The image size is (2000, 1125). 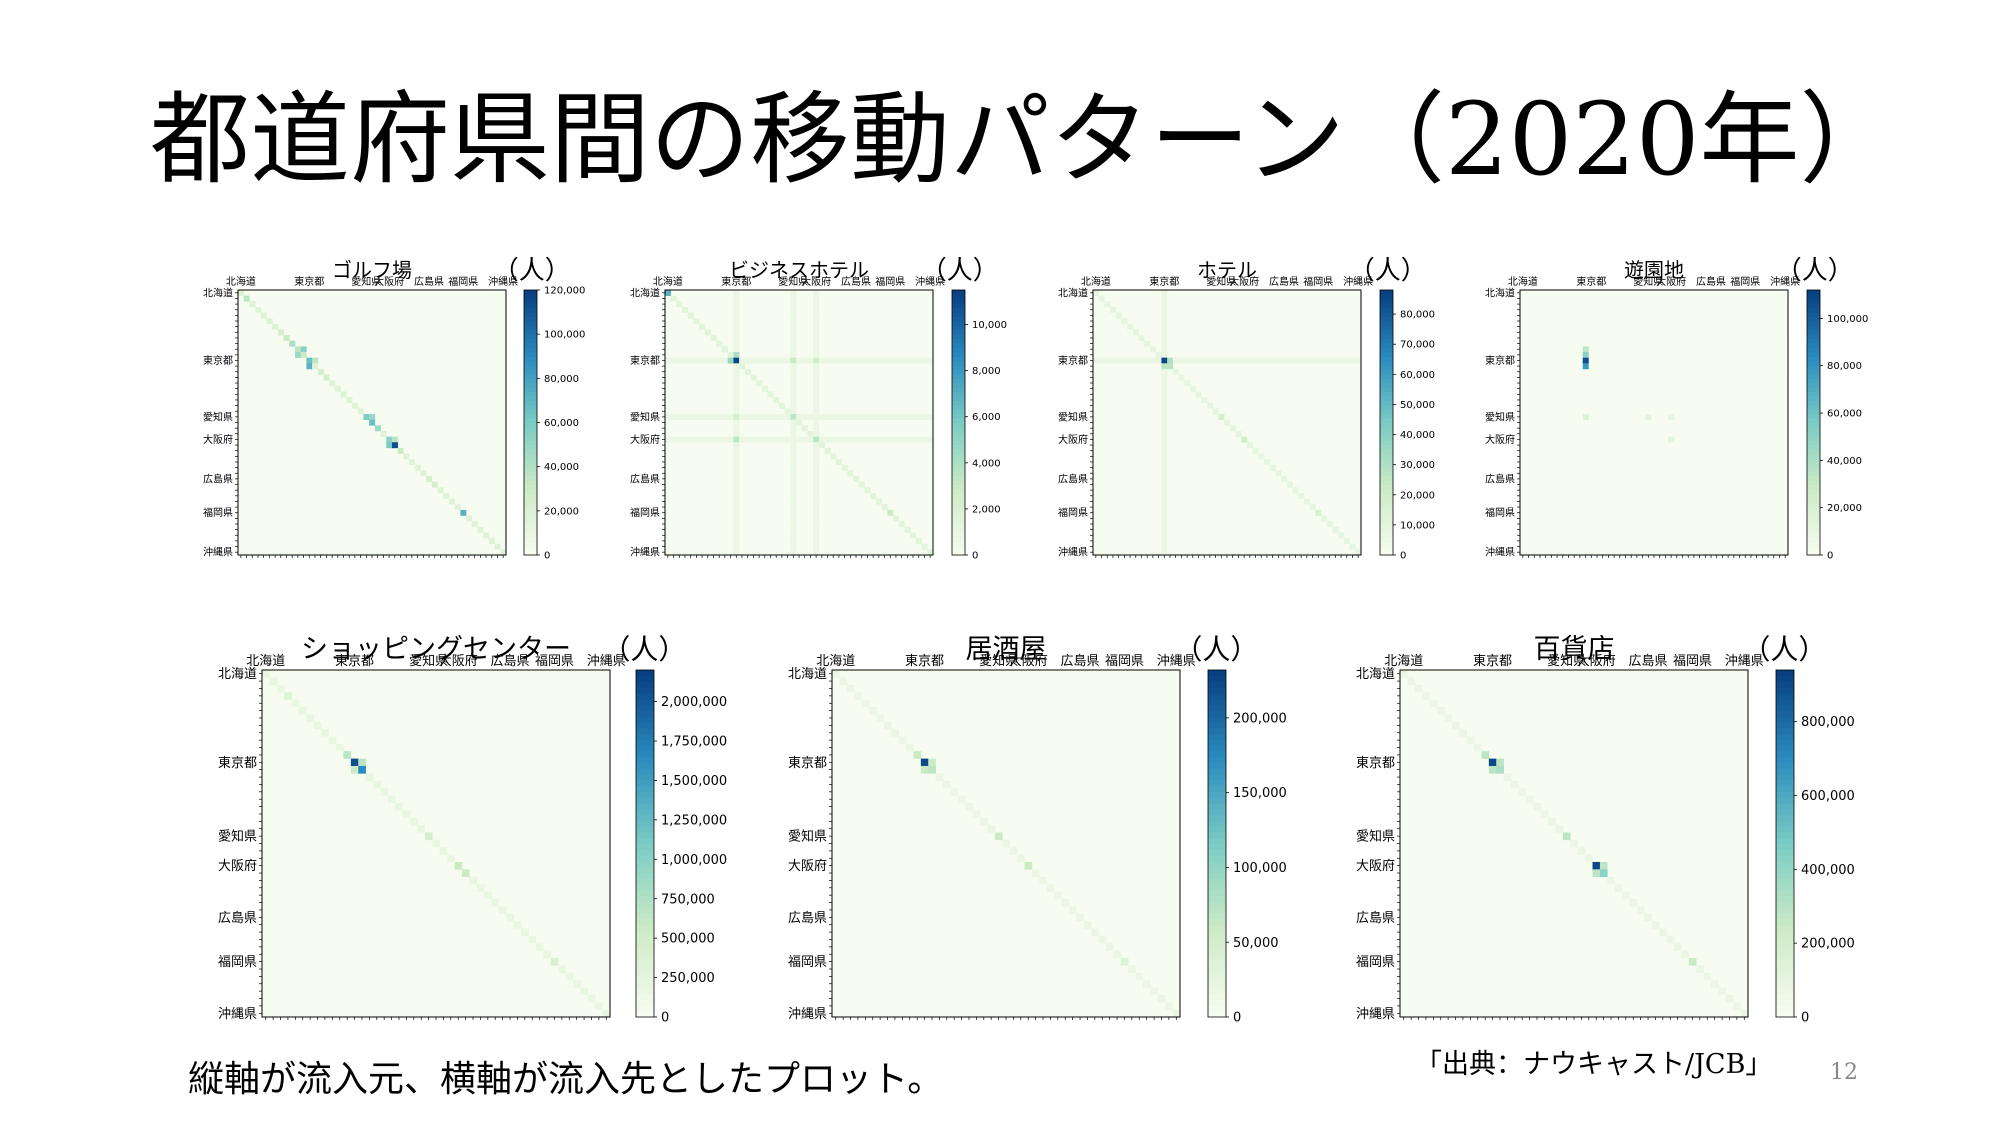 What do you see at coordinates (1260, 793) in the screenshot?
I see `colorbar-tick-label: 150,000` at bounding box center [1260, 793].